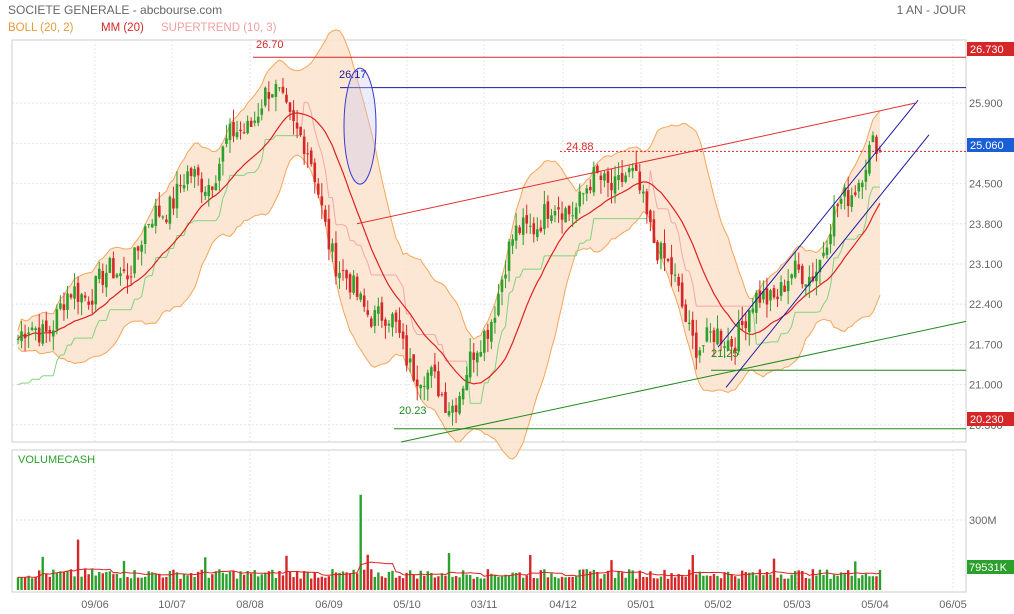  What do you see at coordinates (122, 28) in the screenshot?
I see `legend-mm: MM (20)` at bounding box center [122, 28].